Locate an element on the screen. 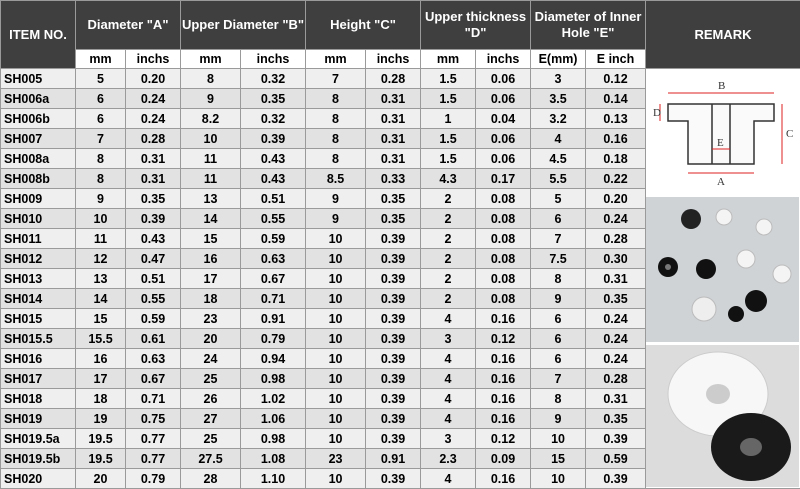 This screenshot has width=800, height=489. value-cell: 15.5 is located at coordinates (101, 339).